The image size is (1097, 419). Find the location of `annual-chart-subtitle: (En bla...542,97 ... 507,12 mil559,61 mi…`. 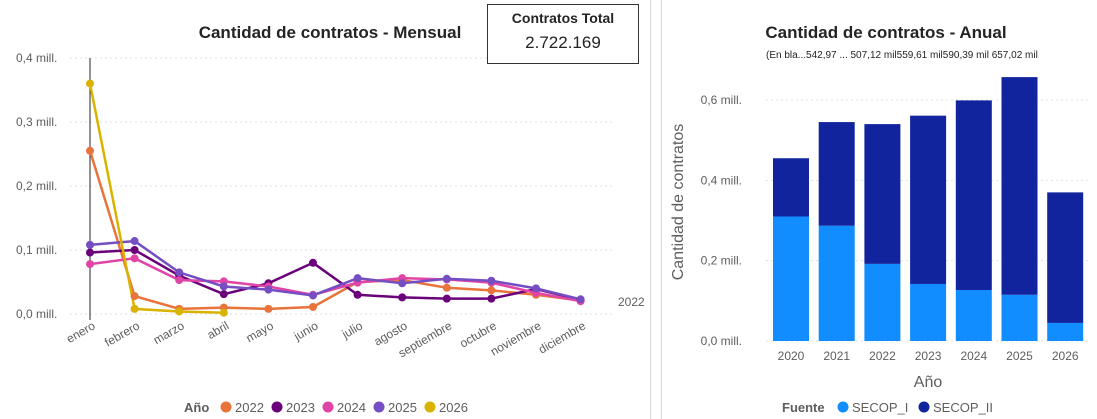

annual-chart-subtitle: (En bla...542,97 ... 507,12 mil559,61 mi… is located at coordinates (902, 55).